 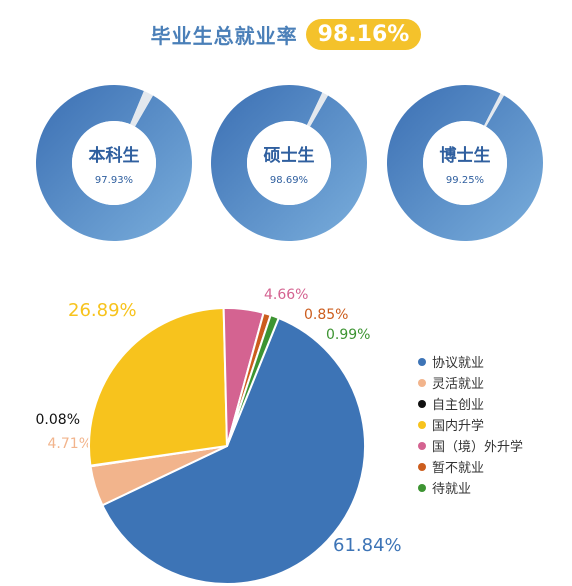 What do you see at coordinates (458, 468) in the screenshot?
I see `legend-label-6: 暂不就业` at bounding box center [458, 468].